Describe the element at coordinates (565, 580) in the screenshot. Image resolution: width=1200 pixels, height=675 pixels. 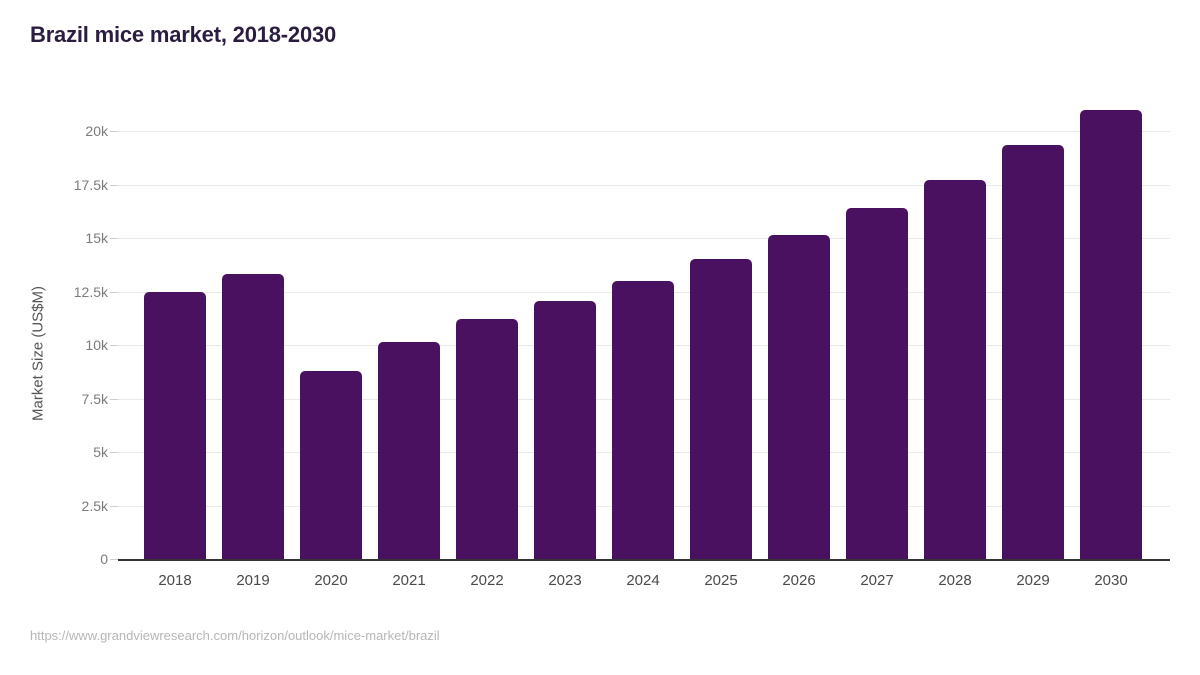
I see `x-axis-tick-label: 2023` at that location.